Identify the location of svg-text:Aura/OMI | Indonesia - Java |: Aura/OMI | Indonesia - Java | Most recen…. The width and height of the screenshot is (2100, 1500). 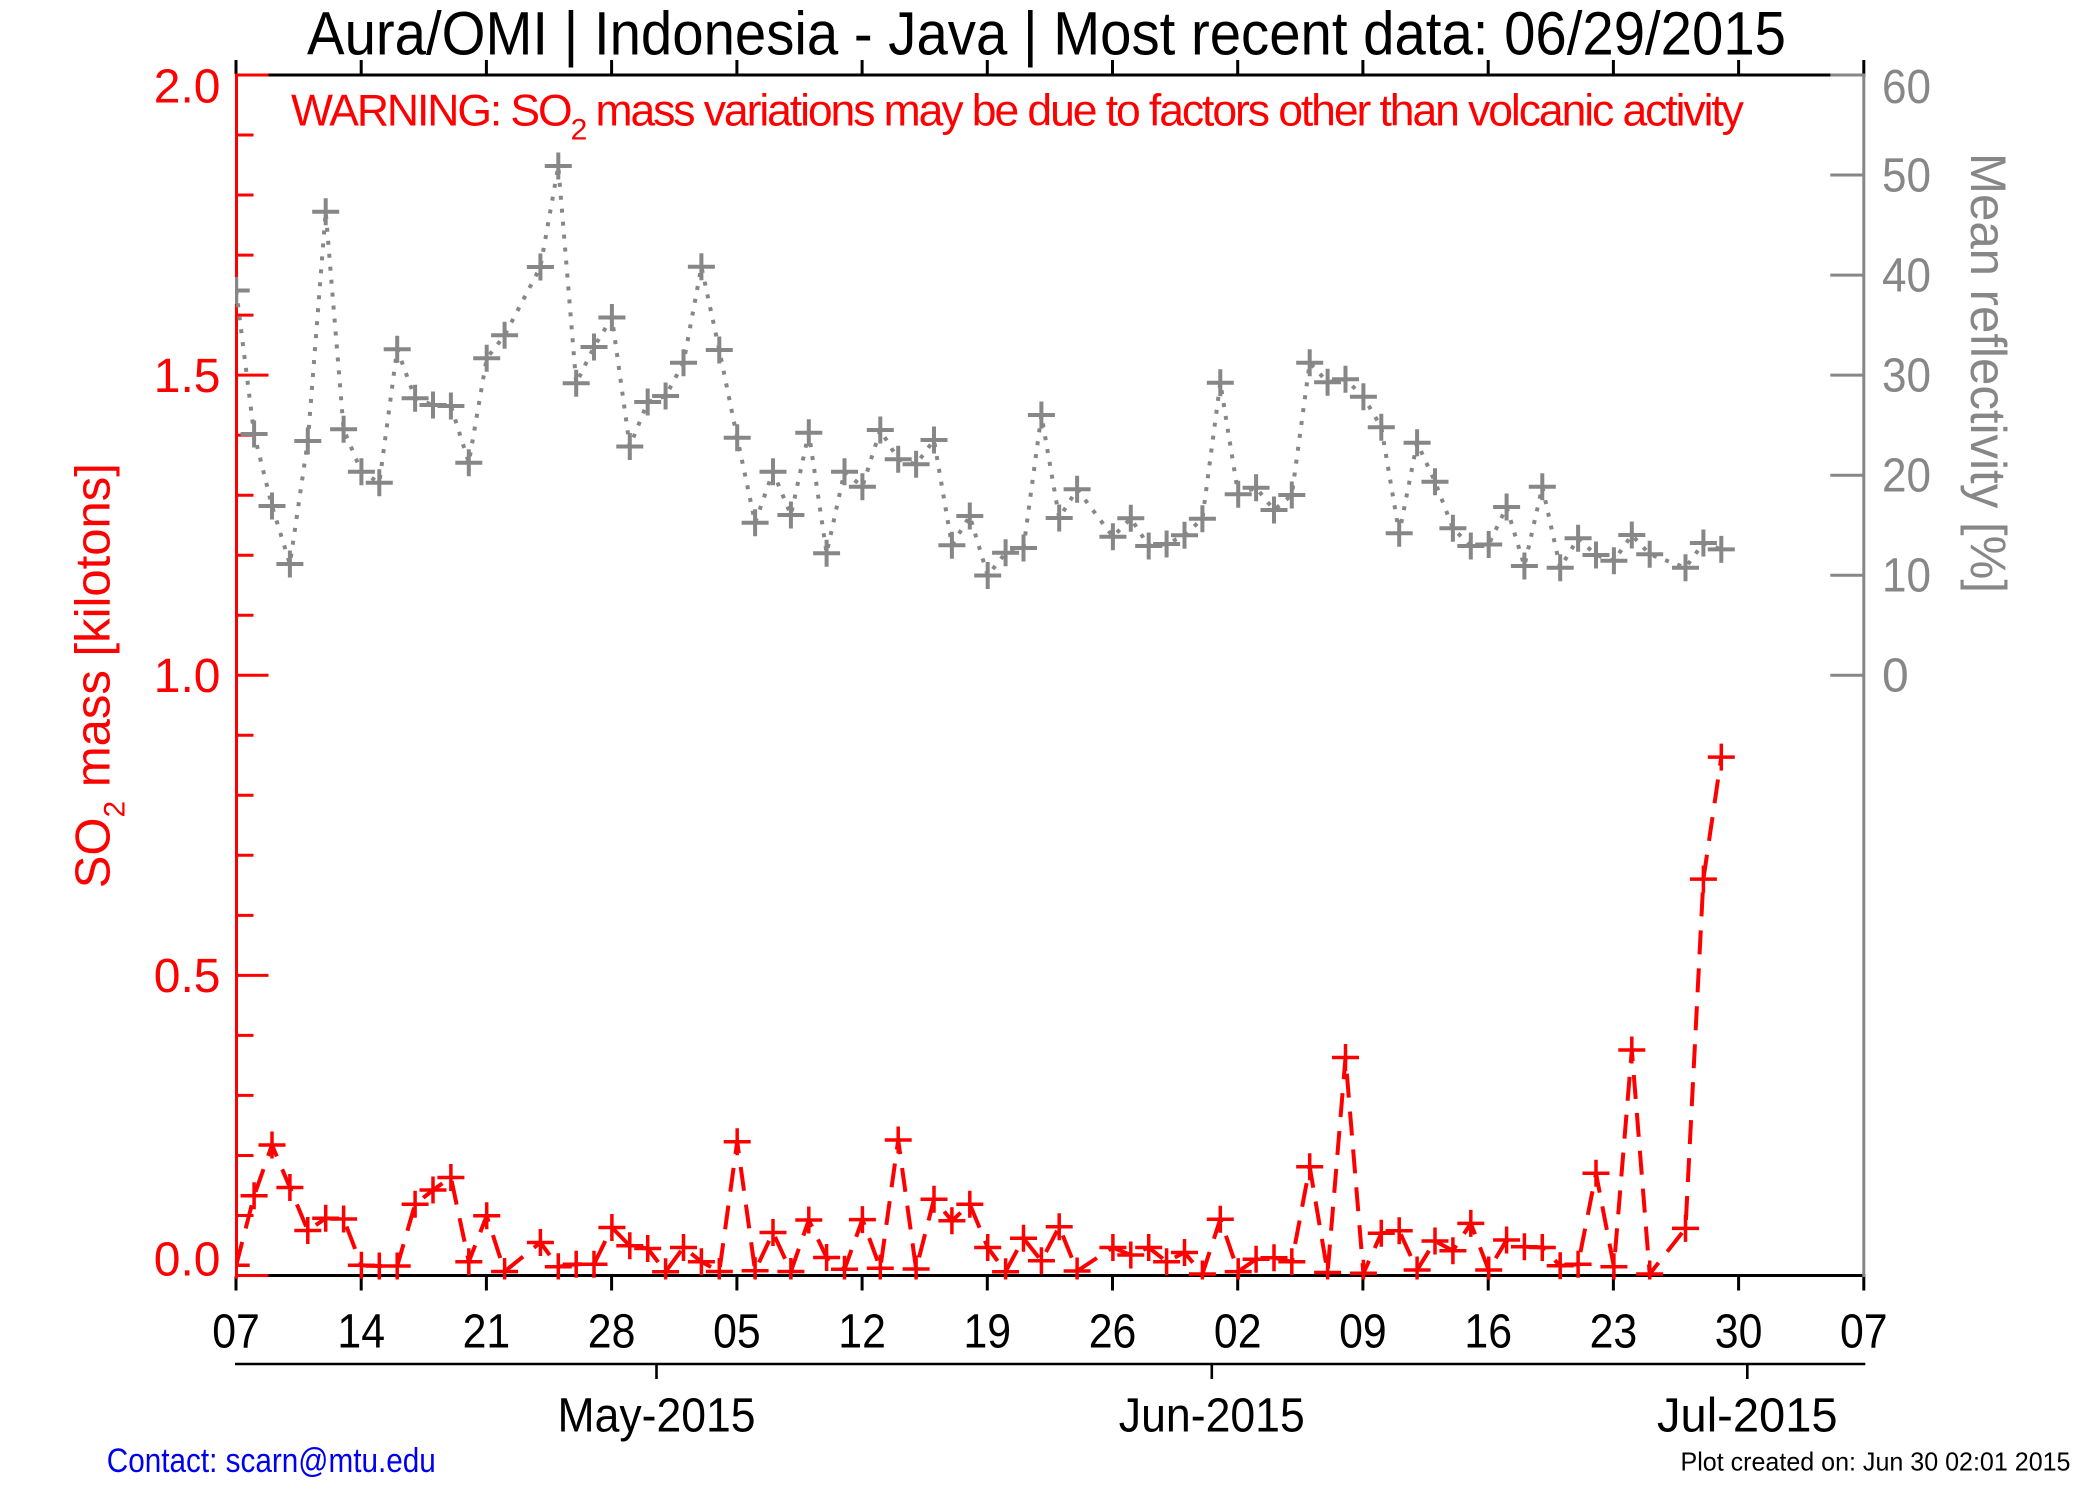
(1046, 34).